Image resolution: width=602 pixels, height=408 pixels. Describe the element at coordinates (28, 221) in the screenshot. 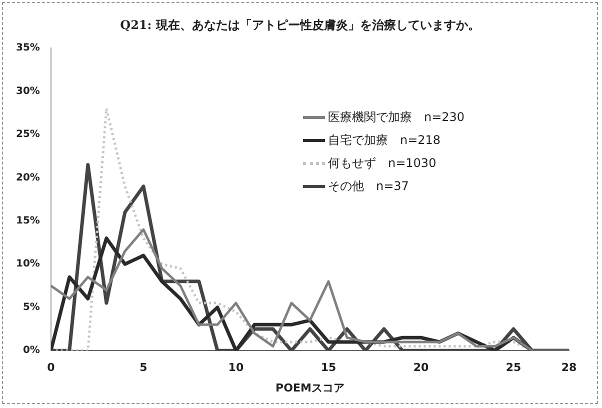

I see `y-tick-label: 15%` at that location.